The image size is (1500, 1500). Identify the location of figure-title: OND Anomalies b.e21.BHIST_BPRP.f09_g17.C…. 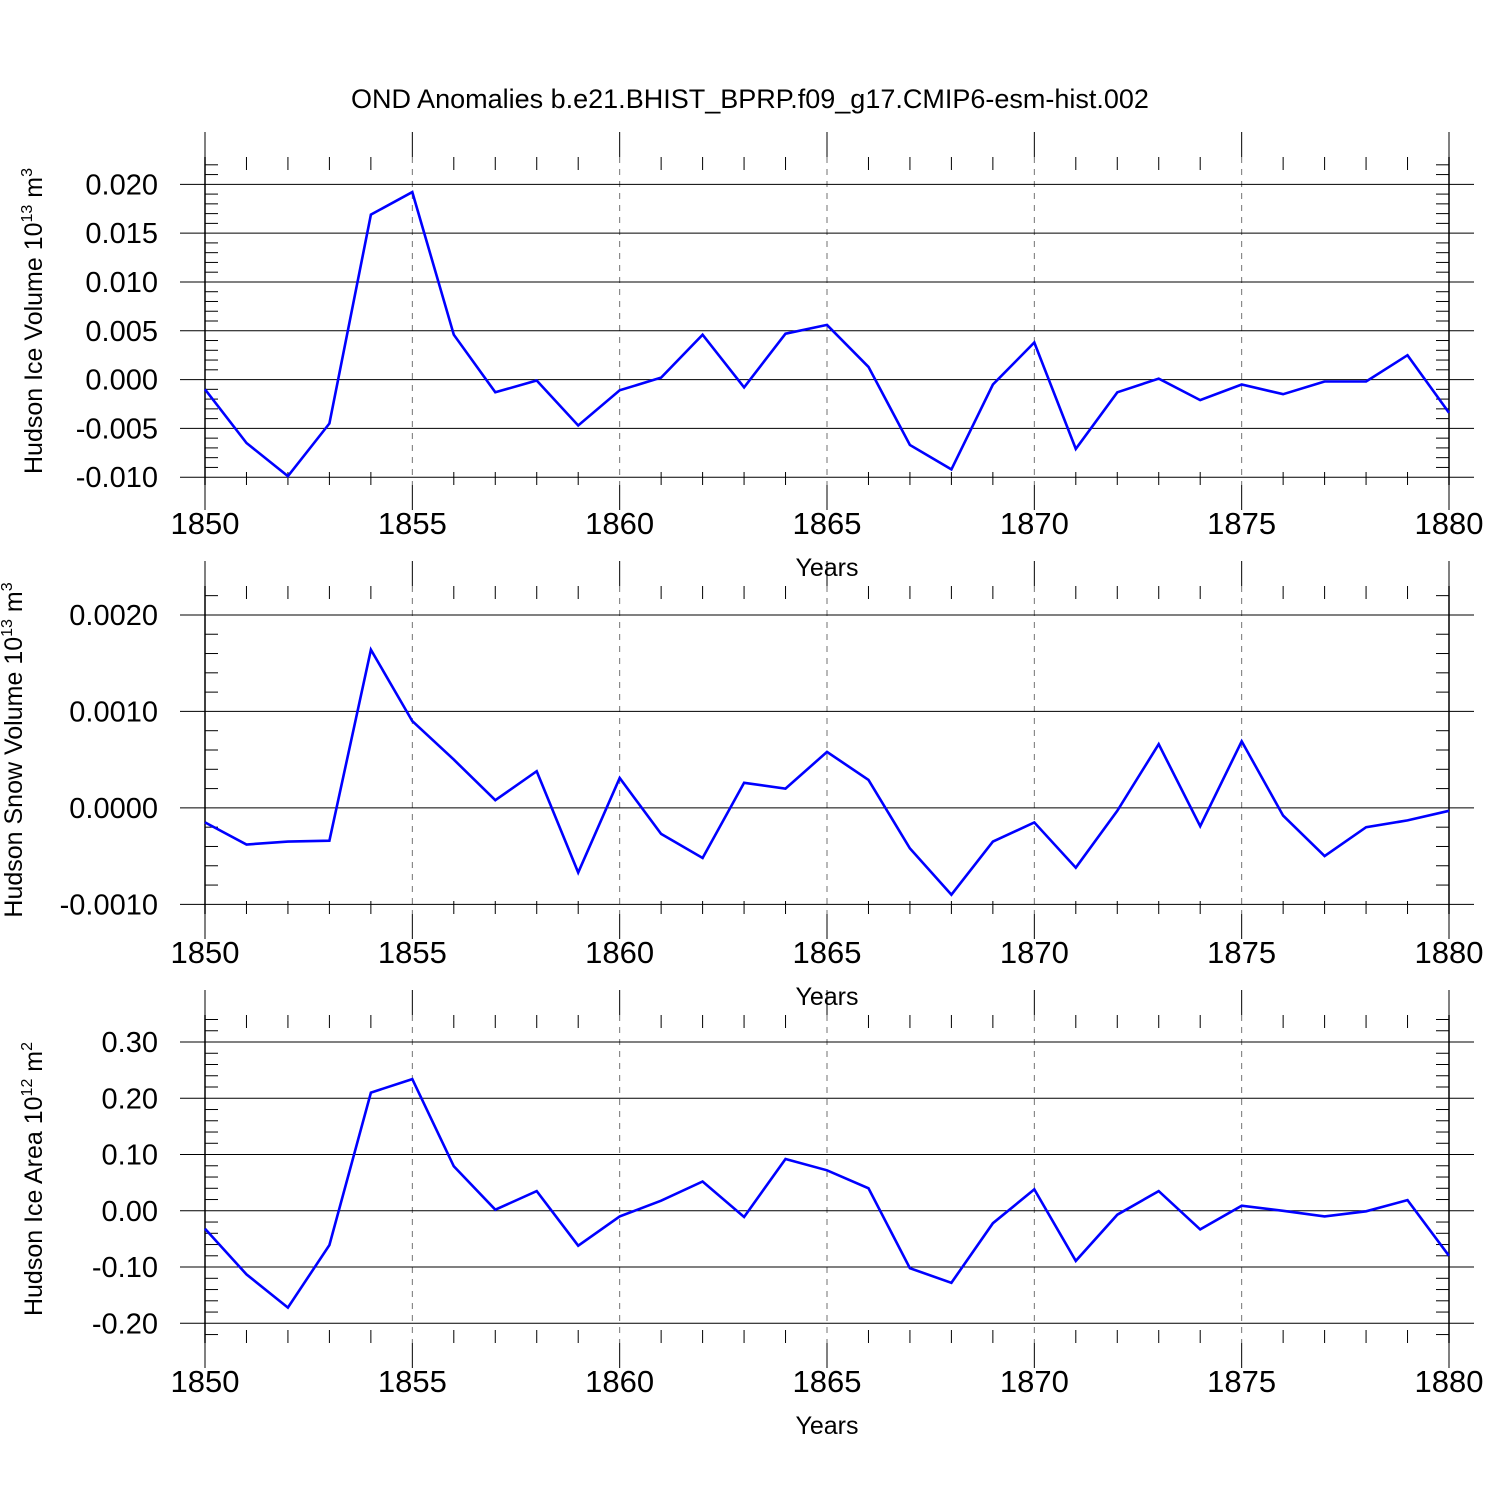
(750, 99).